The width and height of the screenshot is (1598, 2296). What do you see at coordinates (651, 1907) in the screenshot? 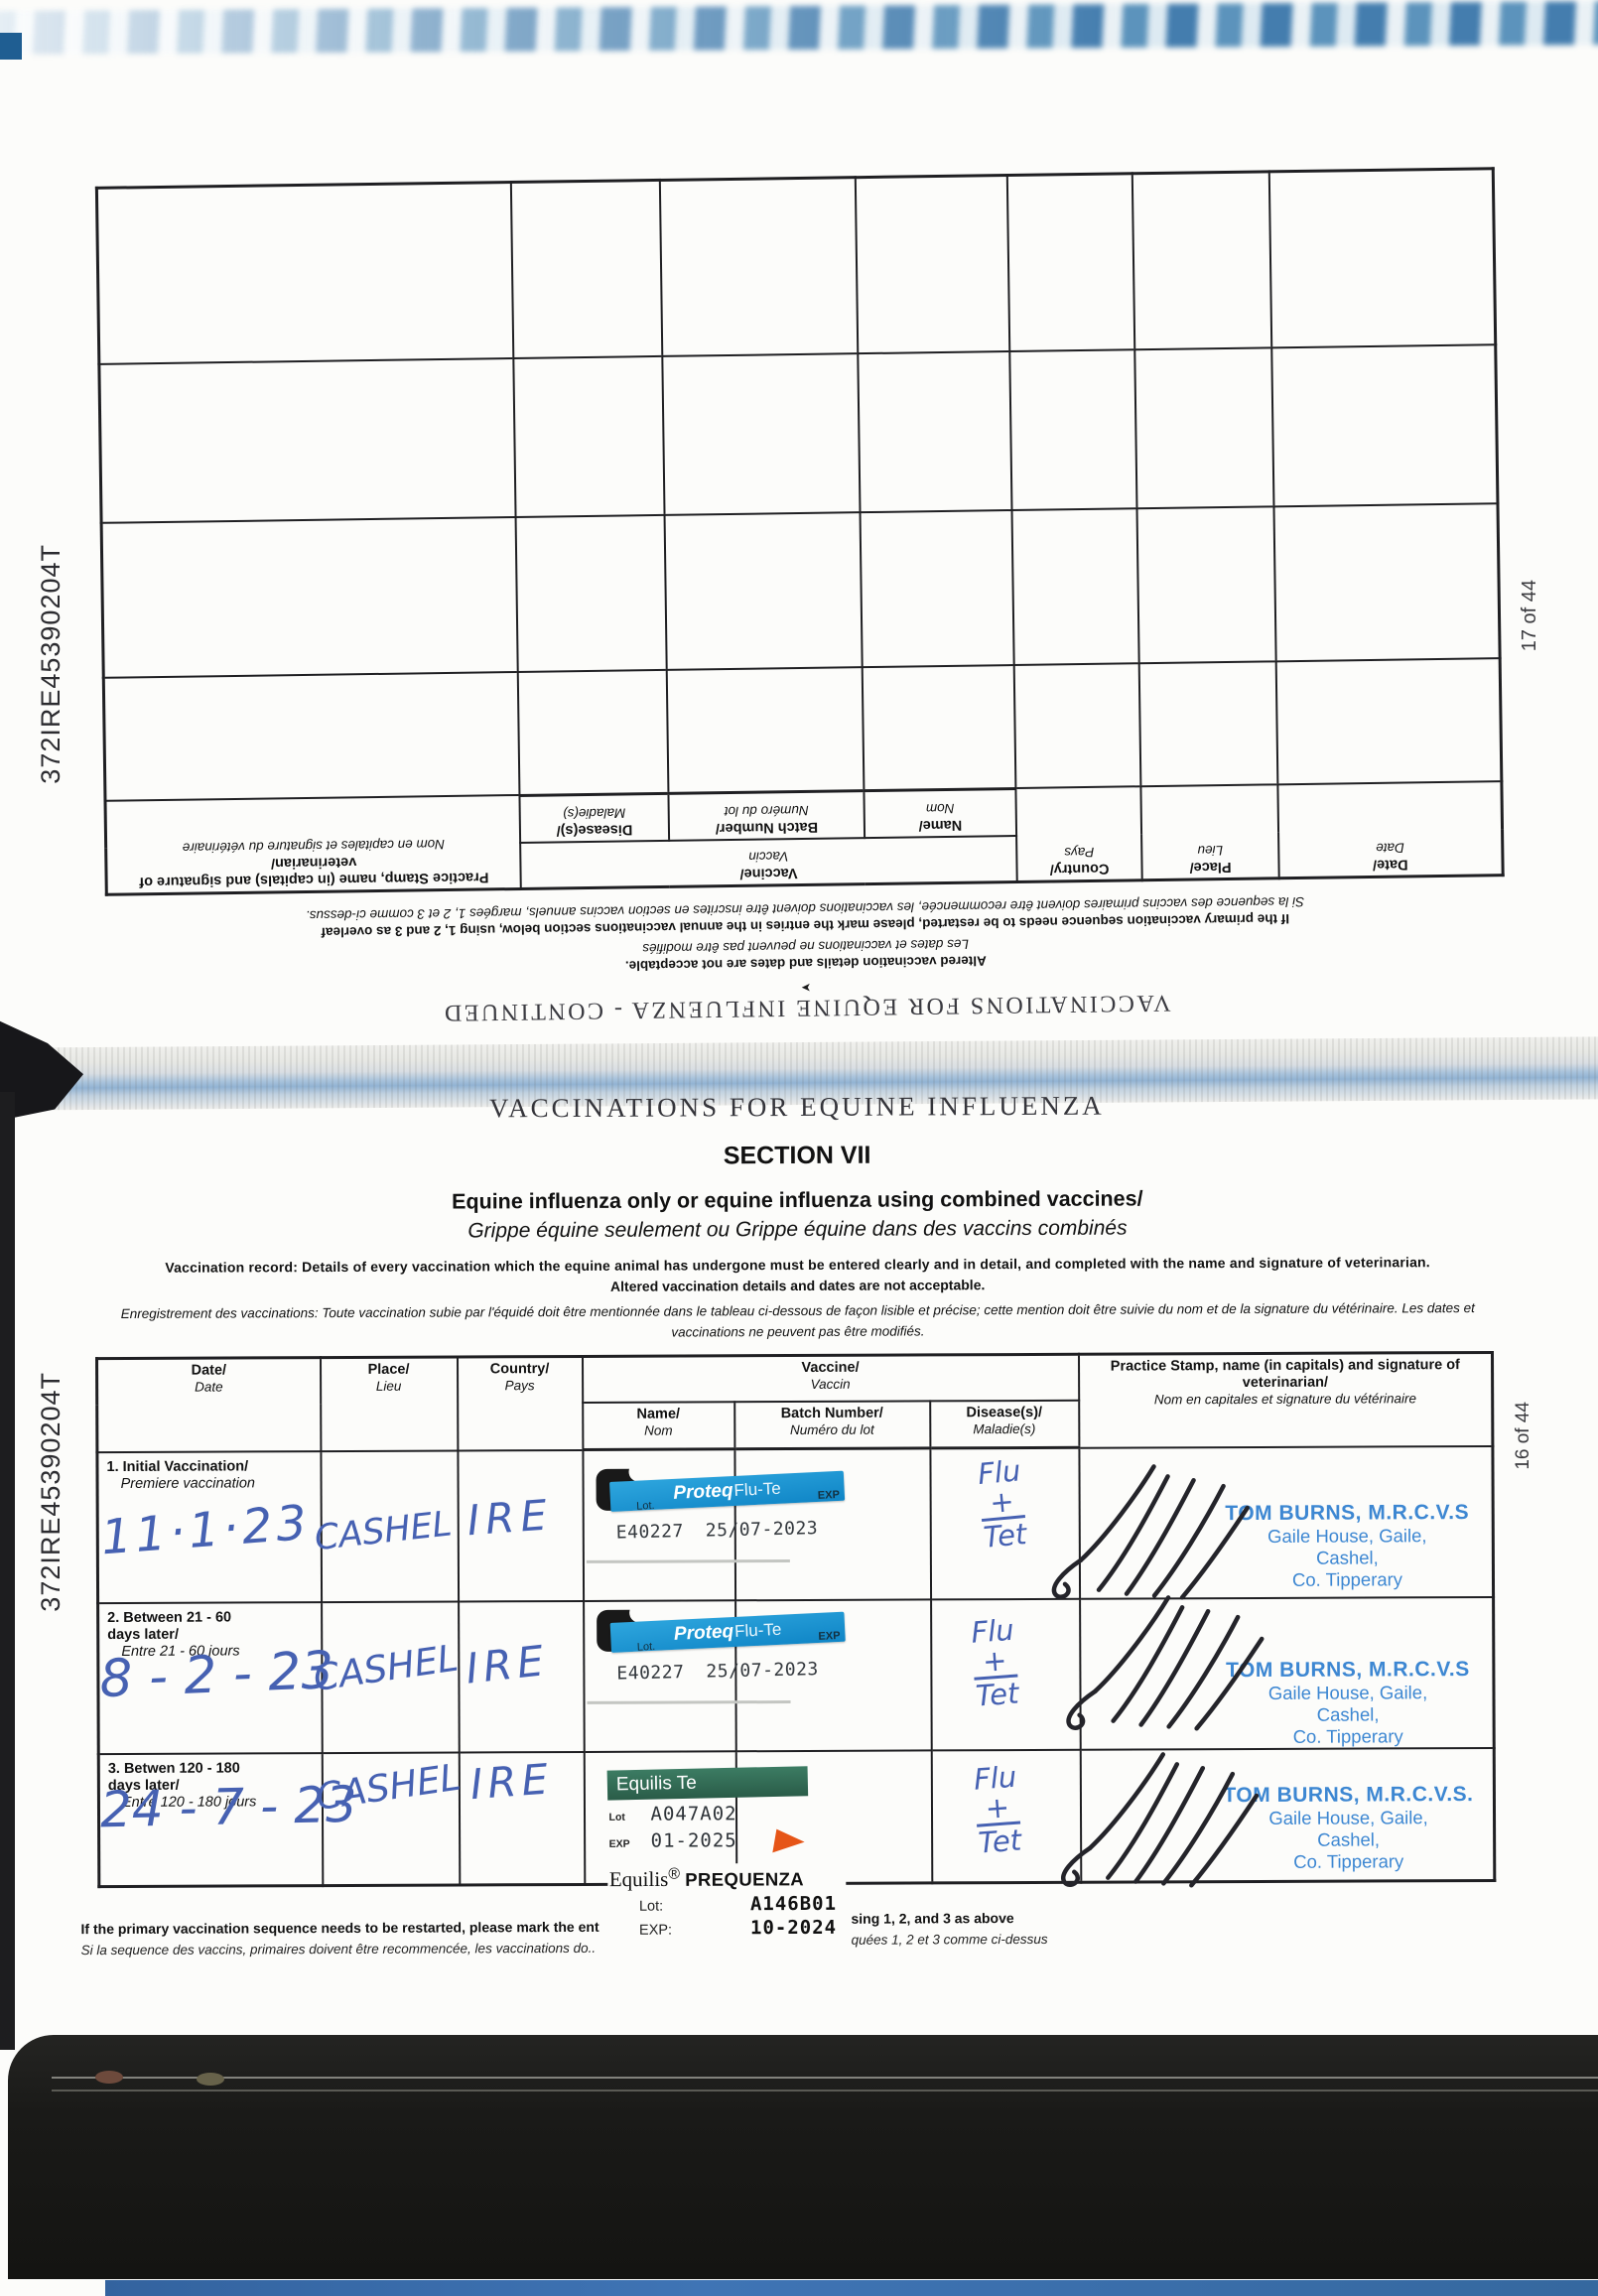
I see `label-lot-label: Lot:` at bounding box center [651, 1907].